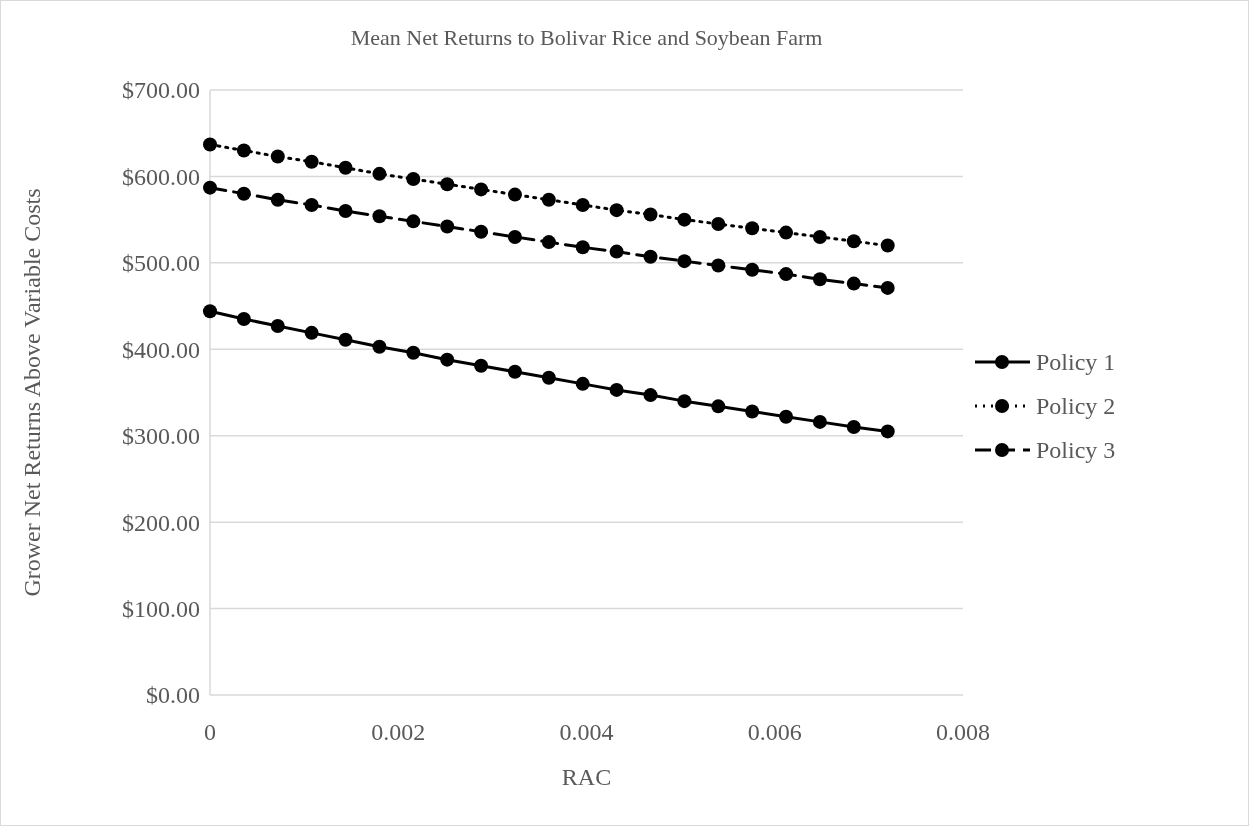 The width and height of the screenshot is (1249, 826). Describe the element at coordinates (161, 176) in the screenshot. I see `y-tick-label: $600.00` at that location.